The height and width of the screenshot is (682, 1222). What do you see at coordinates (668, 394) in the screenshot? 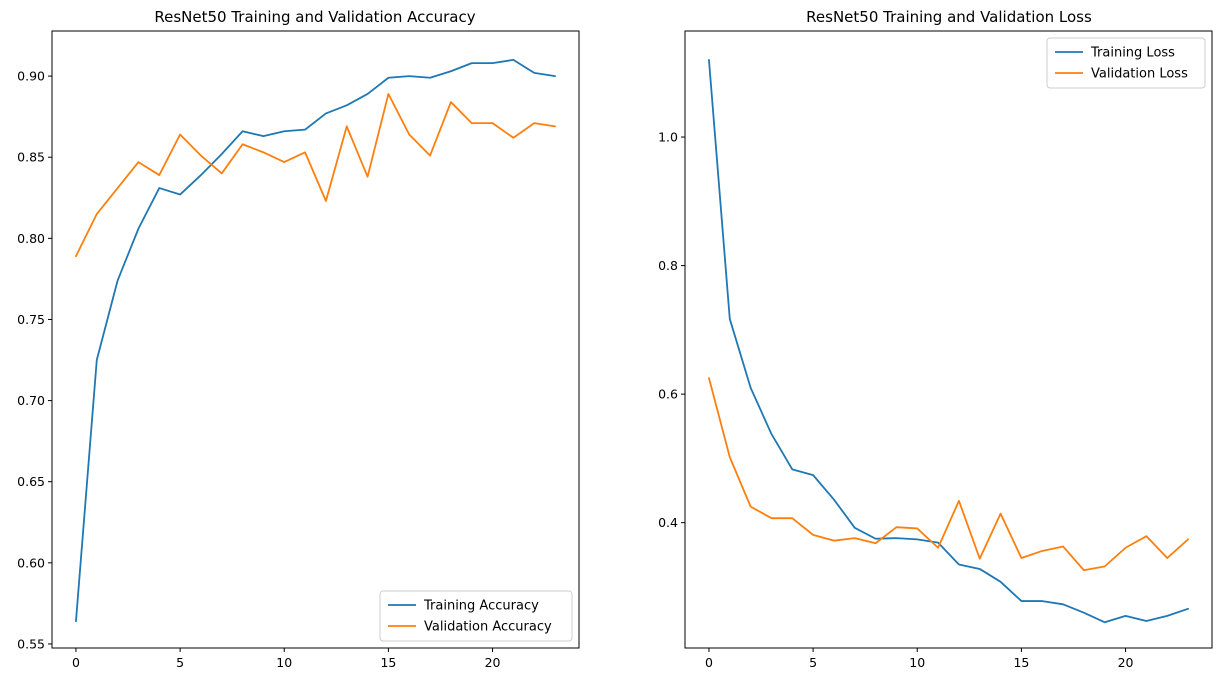
I see `loss-y-tick-label: 0.6` at bounding box center [668, 394].